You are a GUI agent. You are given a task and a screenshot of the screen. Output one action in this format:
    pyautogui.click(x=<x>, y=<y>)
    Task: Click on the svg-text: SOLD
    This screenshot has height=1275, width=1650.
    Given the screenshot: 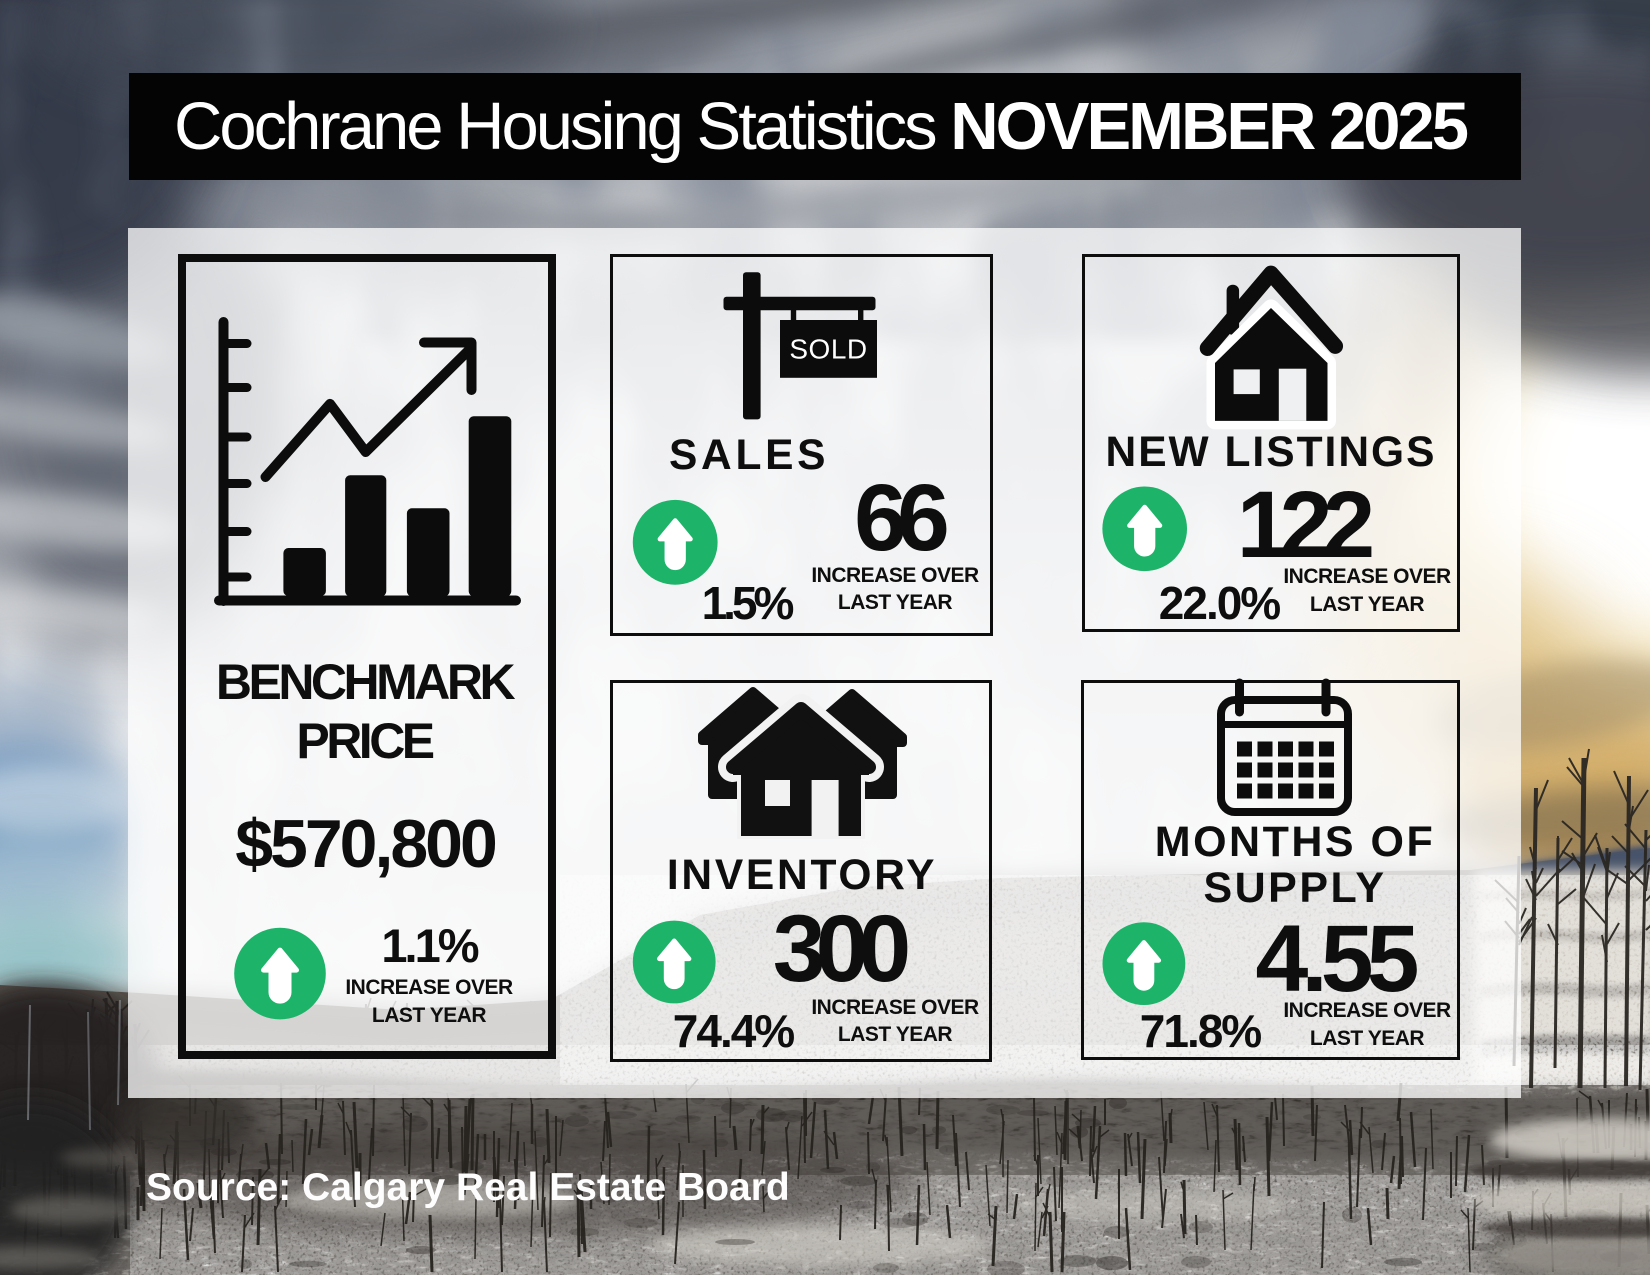 What is the action you would take?
    pyautogui.click(x=828, y=349)
    